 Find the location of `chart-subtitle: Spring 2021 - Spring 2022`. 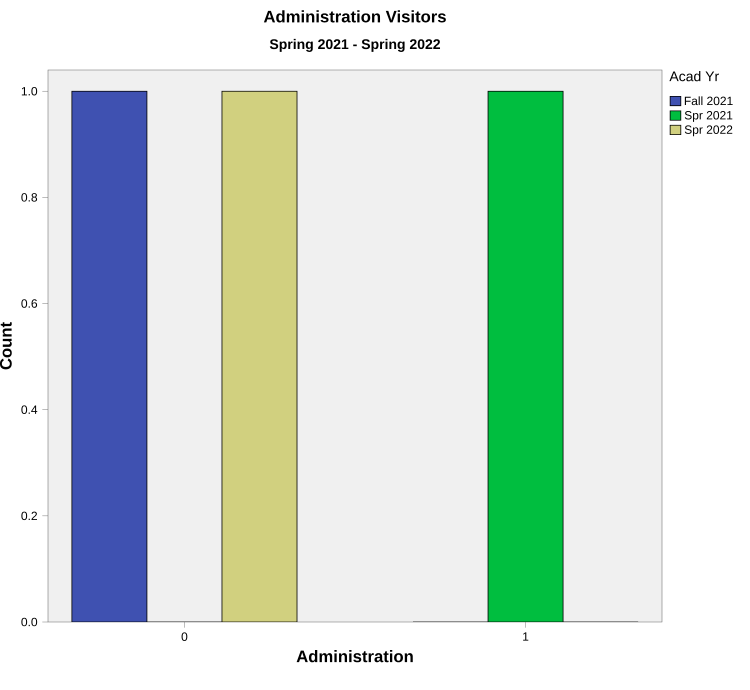

chart-subtitle: Spring 2021 - Spring 2022 is located at coordinates (355, 45).